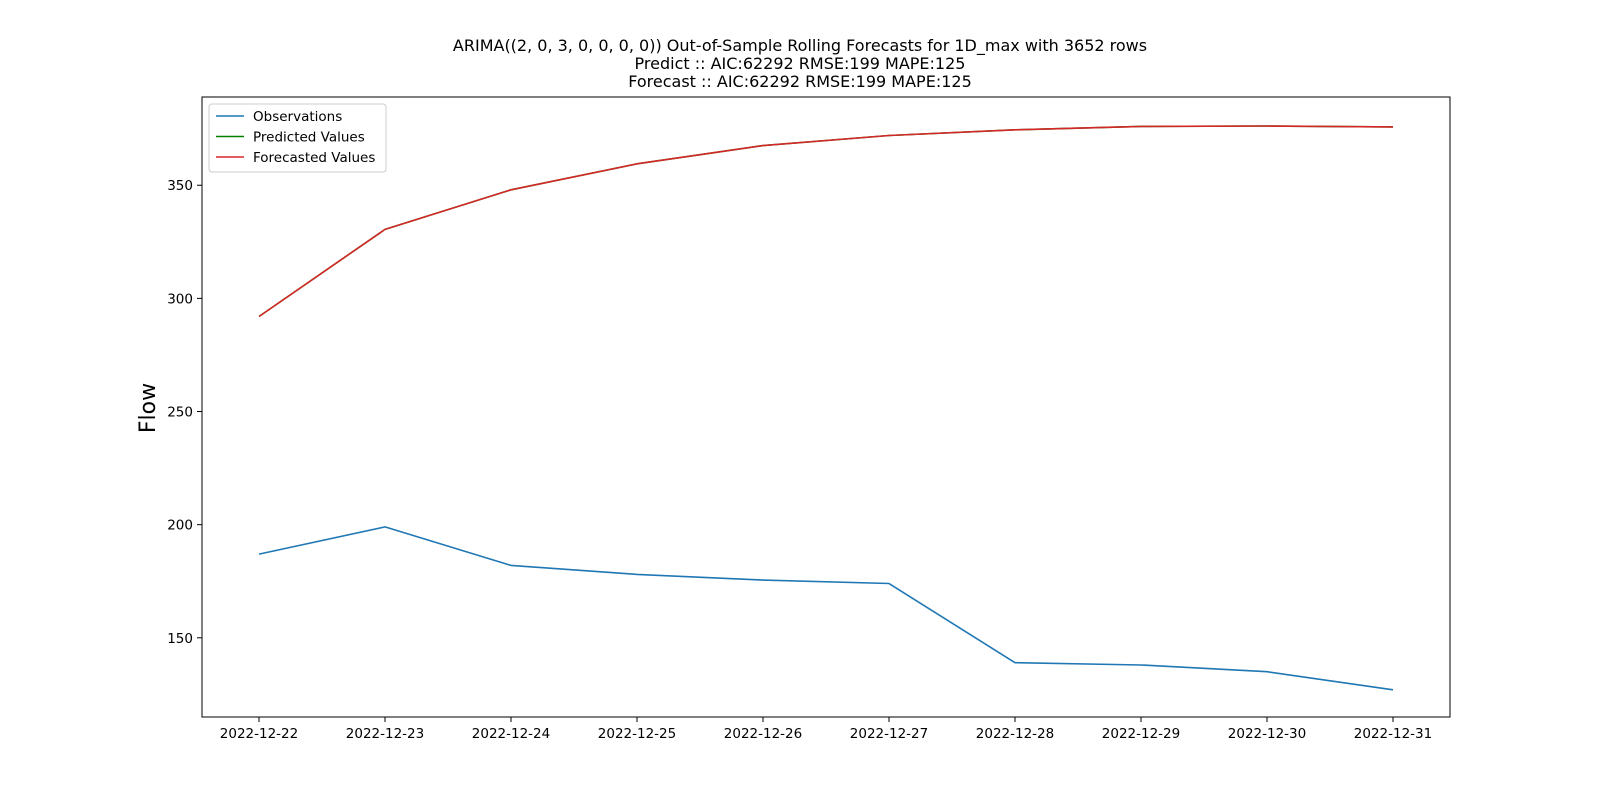 This screenshot has width=1600, height=800. I want to click on y-tick-label: 300, so click(180, 299).